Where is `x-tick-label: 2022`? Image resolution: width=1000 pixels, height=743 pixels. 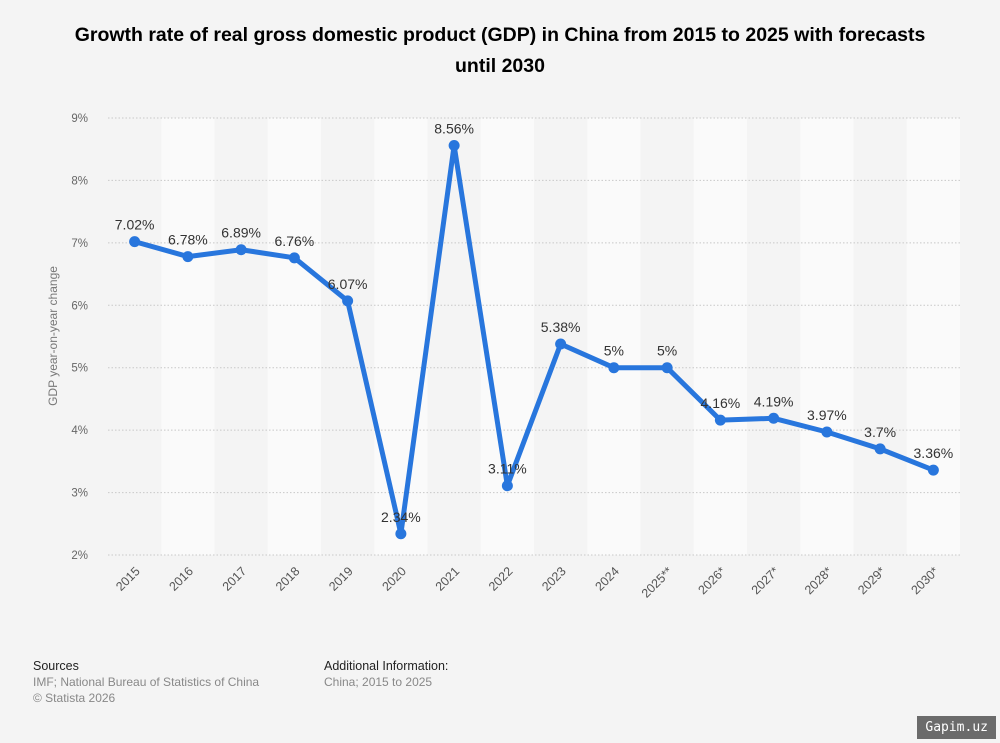
x-tick-label: 2022 is located at coordinates (501, 579).